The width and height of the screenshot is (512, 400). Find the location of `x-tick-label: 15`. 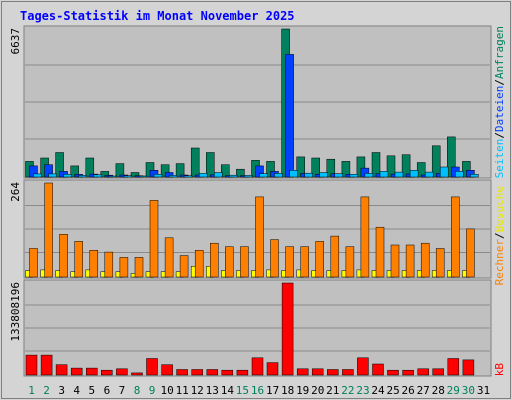

x-tick-label: 15 is located at coordinates (242, 390).